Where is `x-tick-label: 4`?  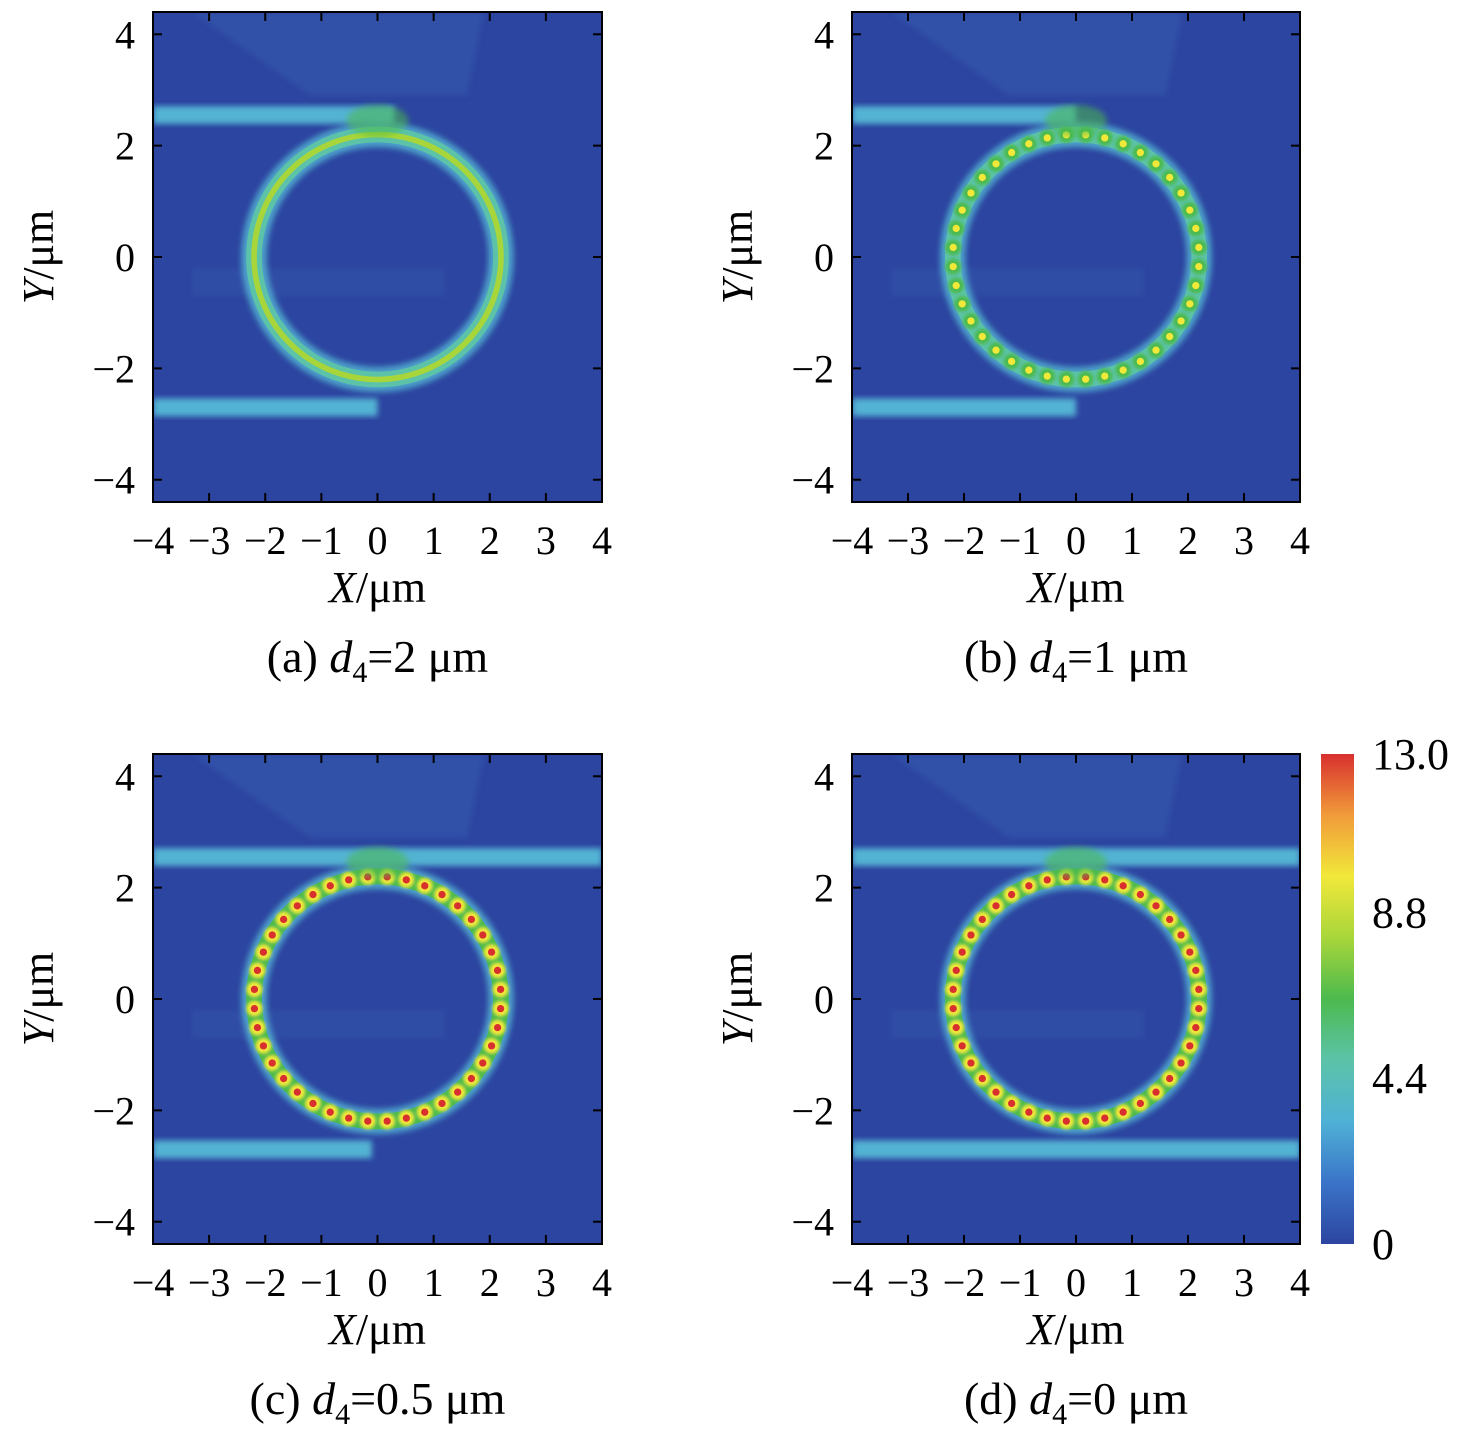 x-tick-label: 4 is located at coordinates (602, 1282).